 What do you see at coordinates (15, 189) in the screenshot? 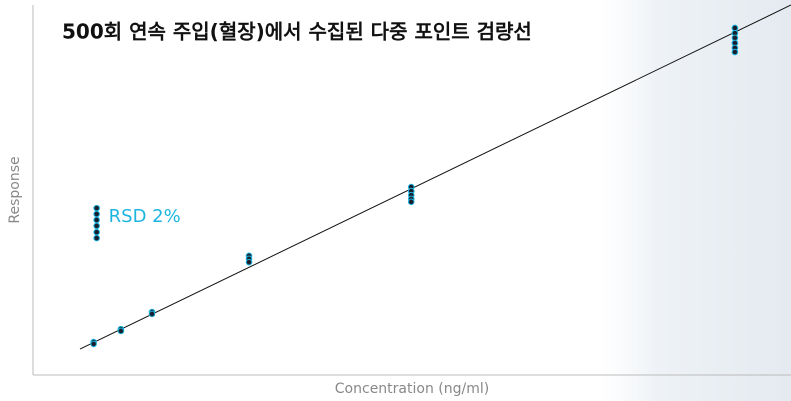
I see `y-axis-label: Response` at bounding box center [15, 189].